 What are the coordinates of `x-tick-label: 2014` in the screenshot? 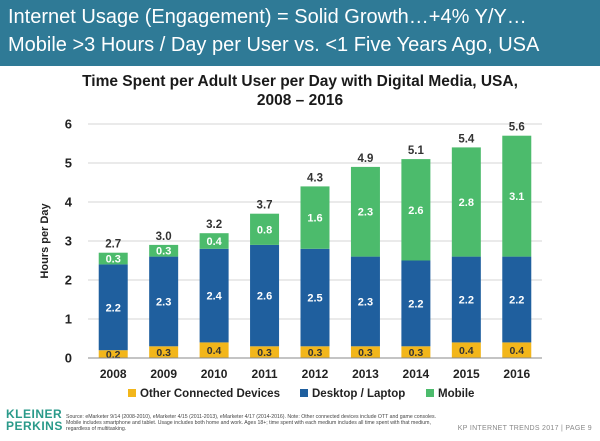 It's located at (416, 374).